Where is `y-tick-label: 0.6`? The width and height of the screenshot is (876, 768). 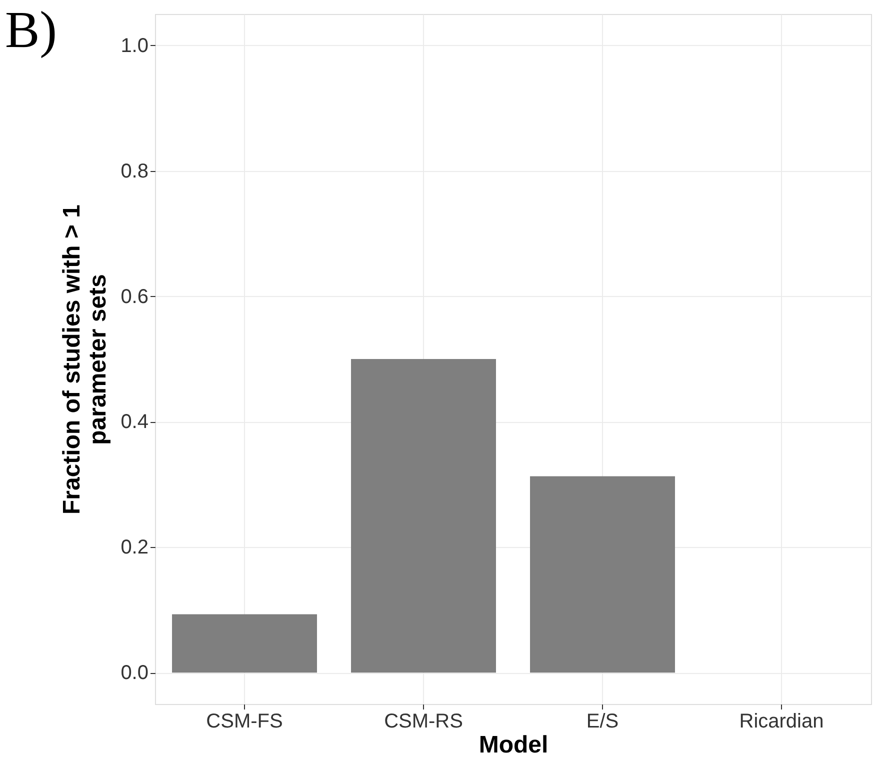 y-tick-label: 0.6 is located at coordinates (134, 297).